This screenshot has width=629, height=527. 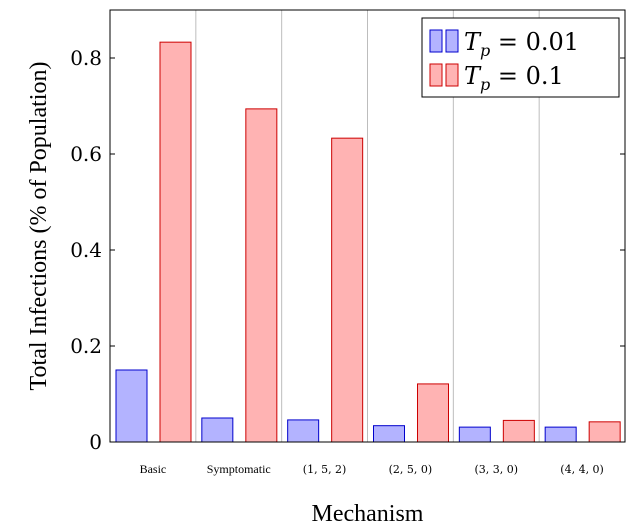 I want to click on y-axis-label: Total Infections (% of Population), so click(x=39, y=226).